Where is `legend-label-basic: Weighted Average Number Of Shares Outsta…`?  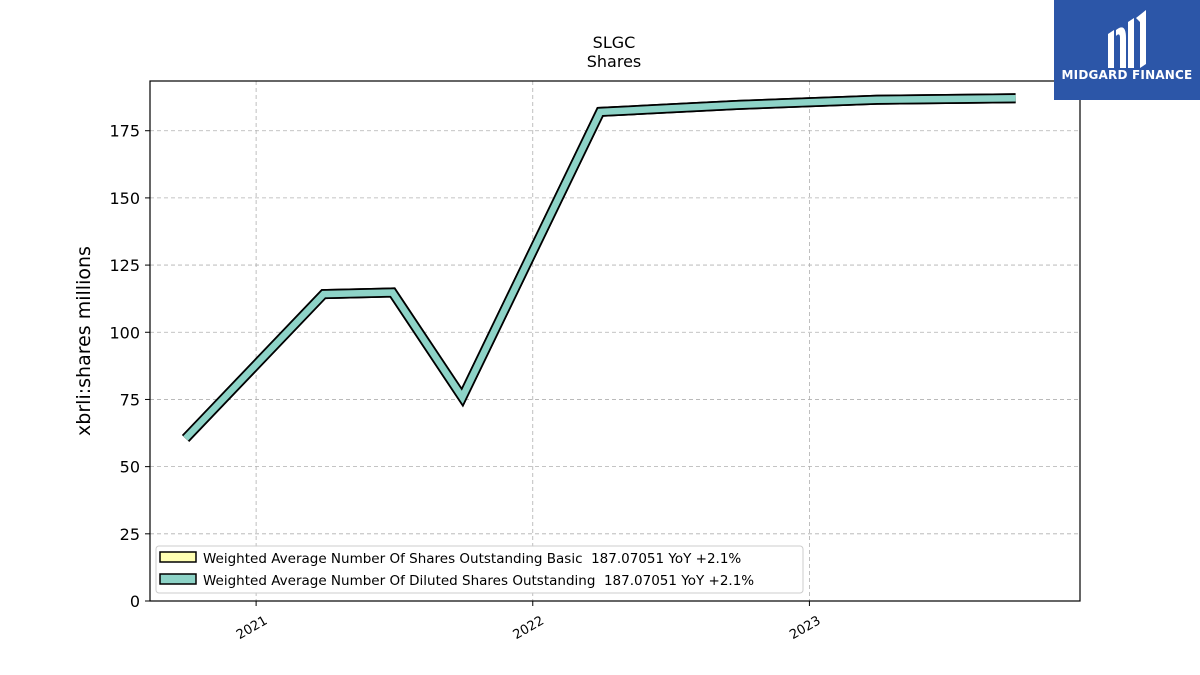 legend-label-basic: Weighted Average Number Of Shares Outsta… is located at coordinates (472, 559).